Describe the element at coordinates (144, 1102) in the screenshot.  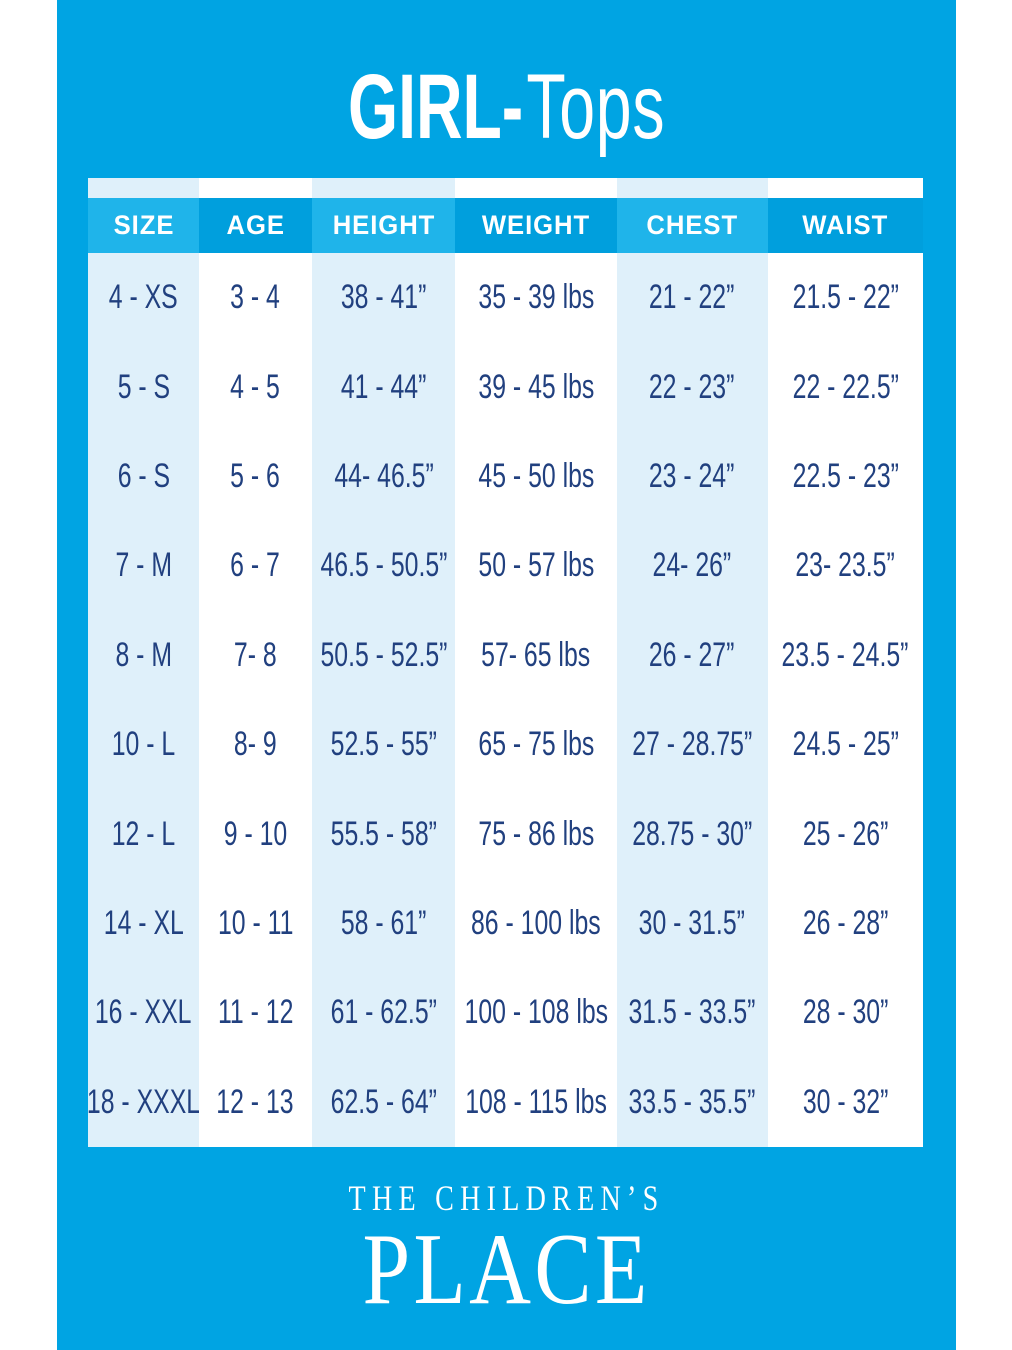
I see `cell-row10-size: 18 - XXXL` at that location.